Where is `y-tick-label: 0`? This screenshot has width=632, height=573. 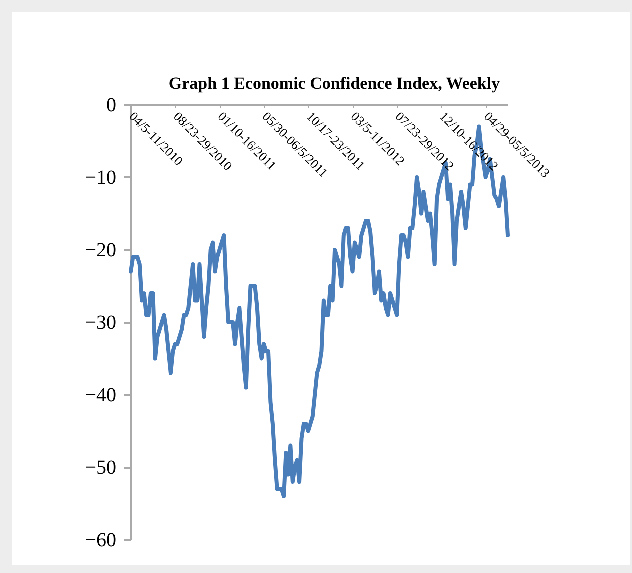 y-tick-label: 0 is located at coordinates (111, 105).